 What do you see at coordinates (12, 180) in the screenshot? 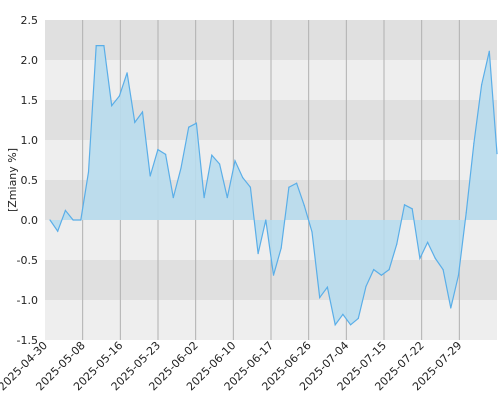
I see `y-axis-title: [Zmiany %]` at bounding box center [12, 180].